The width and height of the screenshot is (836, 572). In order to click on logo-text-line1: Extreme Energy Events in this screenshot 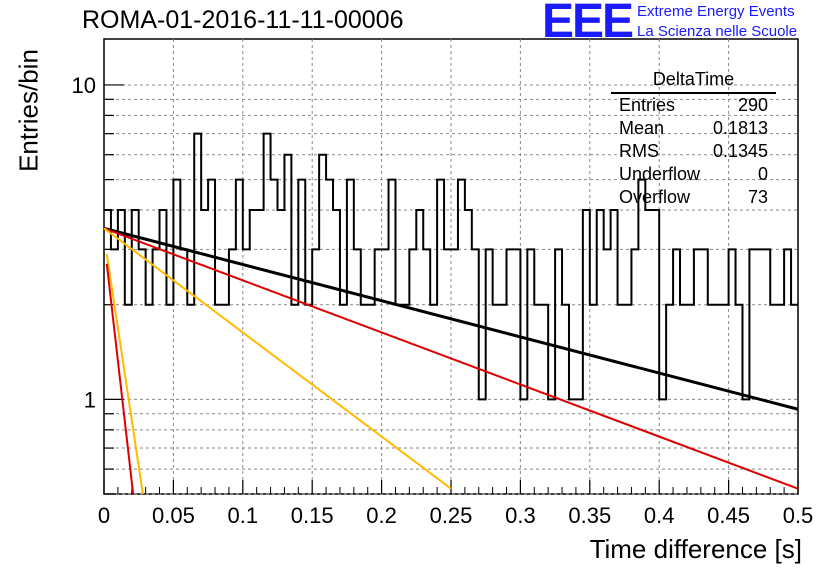, I will do `click(716, 11)`.